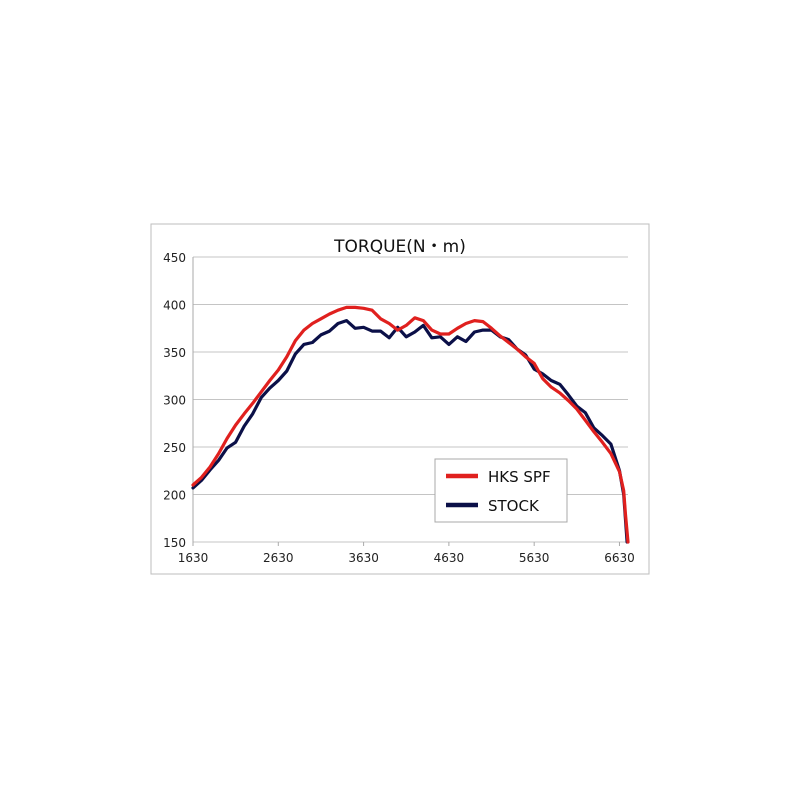  I want to click on legend-box, so click(501, 490).